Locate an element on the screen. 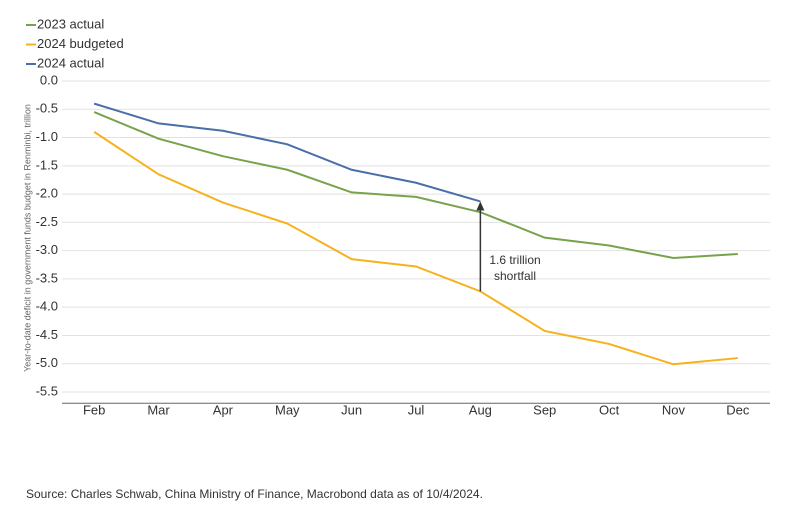 Image resolution: width=807 pixels, height=522 pixels. x-tick-label: Jul is located at coordinates (416, 410).